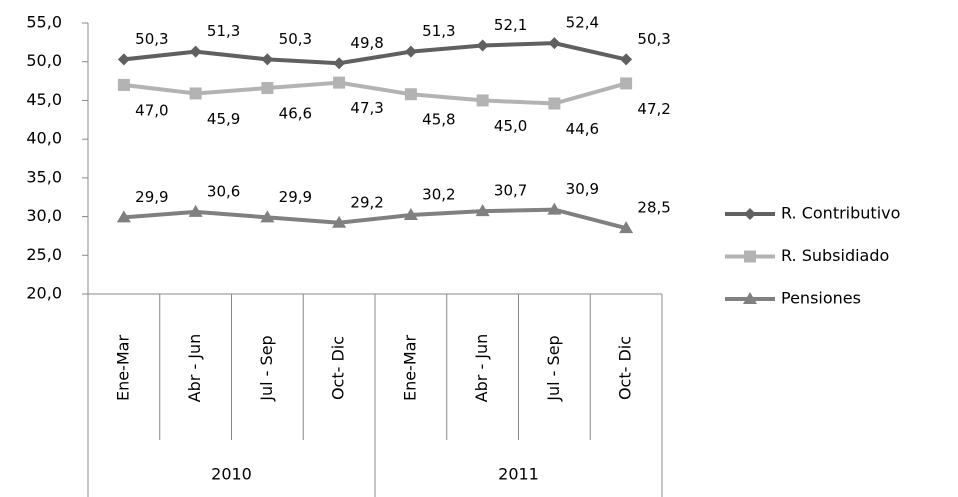 Image resolution: width=958 pixels, height=497 pixels. What do you see at coordinates (223, 191) in the screenshot?
I see `data-label: 30,6` at bounding box center [223, 191].